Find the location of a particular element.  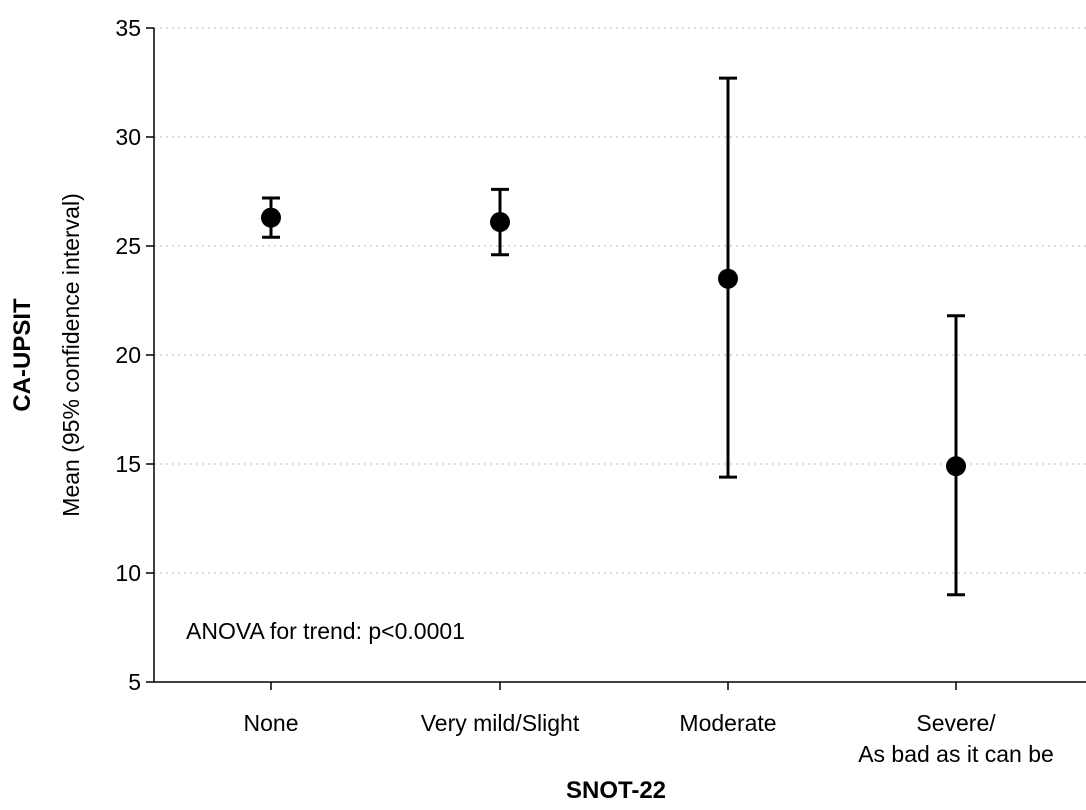

x-tick-label: As bad as it can be is located at coordinates (956, 754).